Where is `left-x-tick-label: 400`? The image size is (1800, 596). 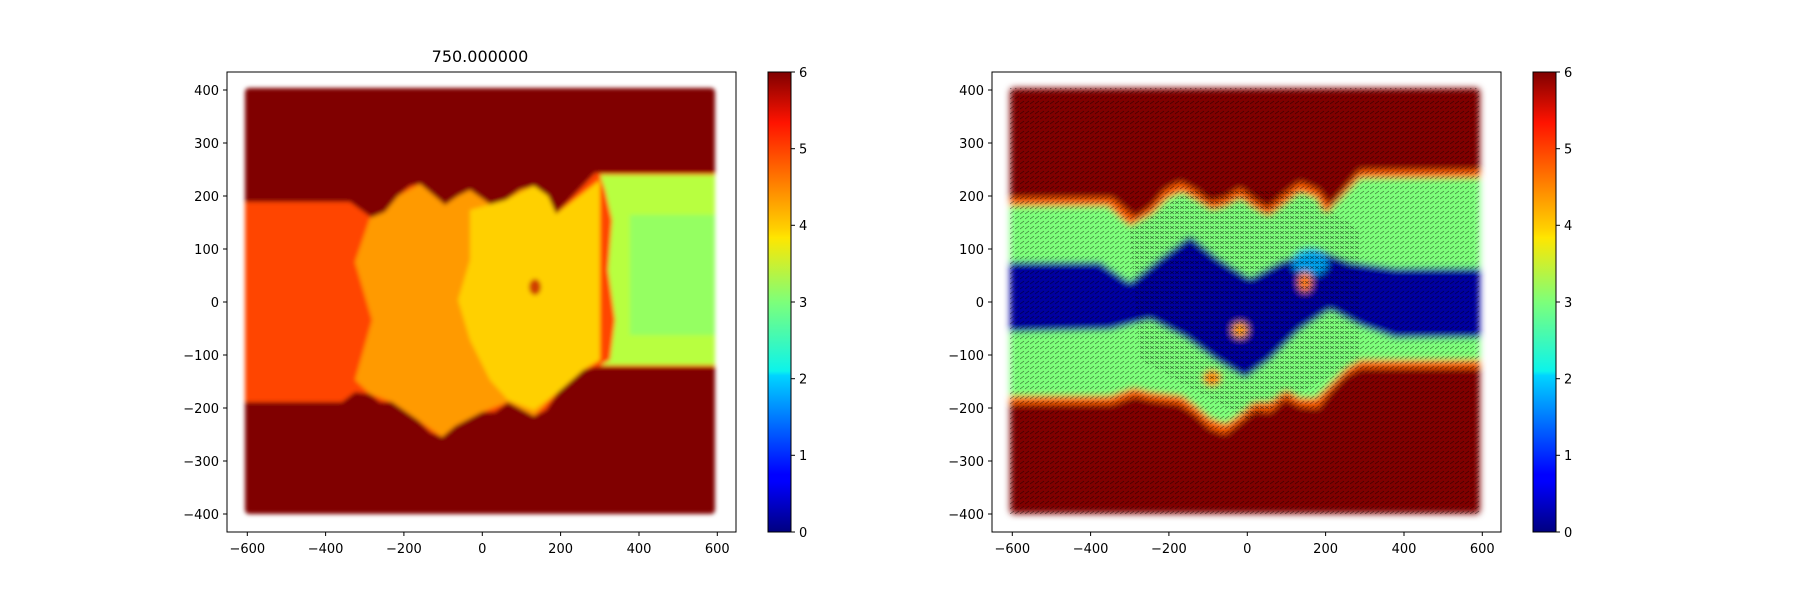 left-x-tick-label: 400 is located at coordinates (639, 549).